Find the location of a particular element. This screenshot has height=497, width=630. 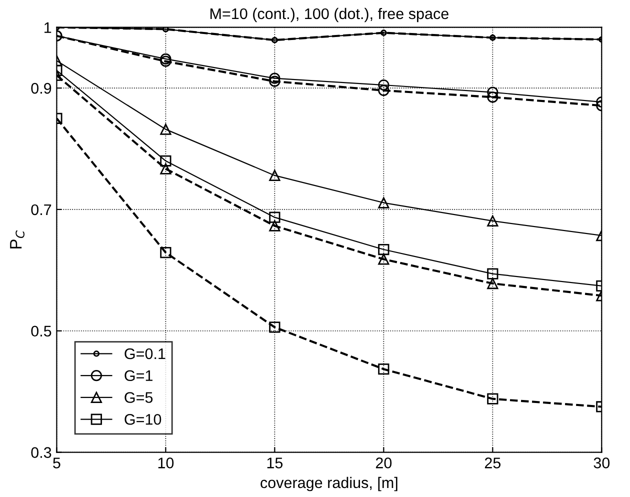

x-tick-label: 10 is located at coordinates (166, 463).